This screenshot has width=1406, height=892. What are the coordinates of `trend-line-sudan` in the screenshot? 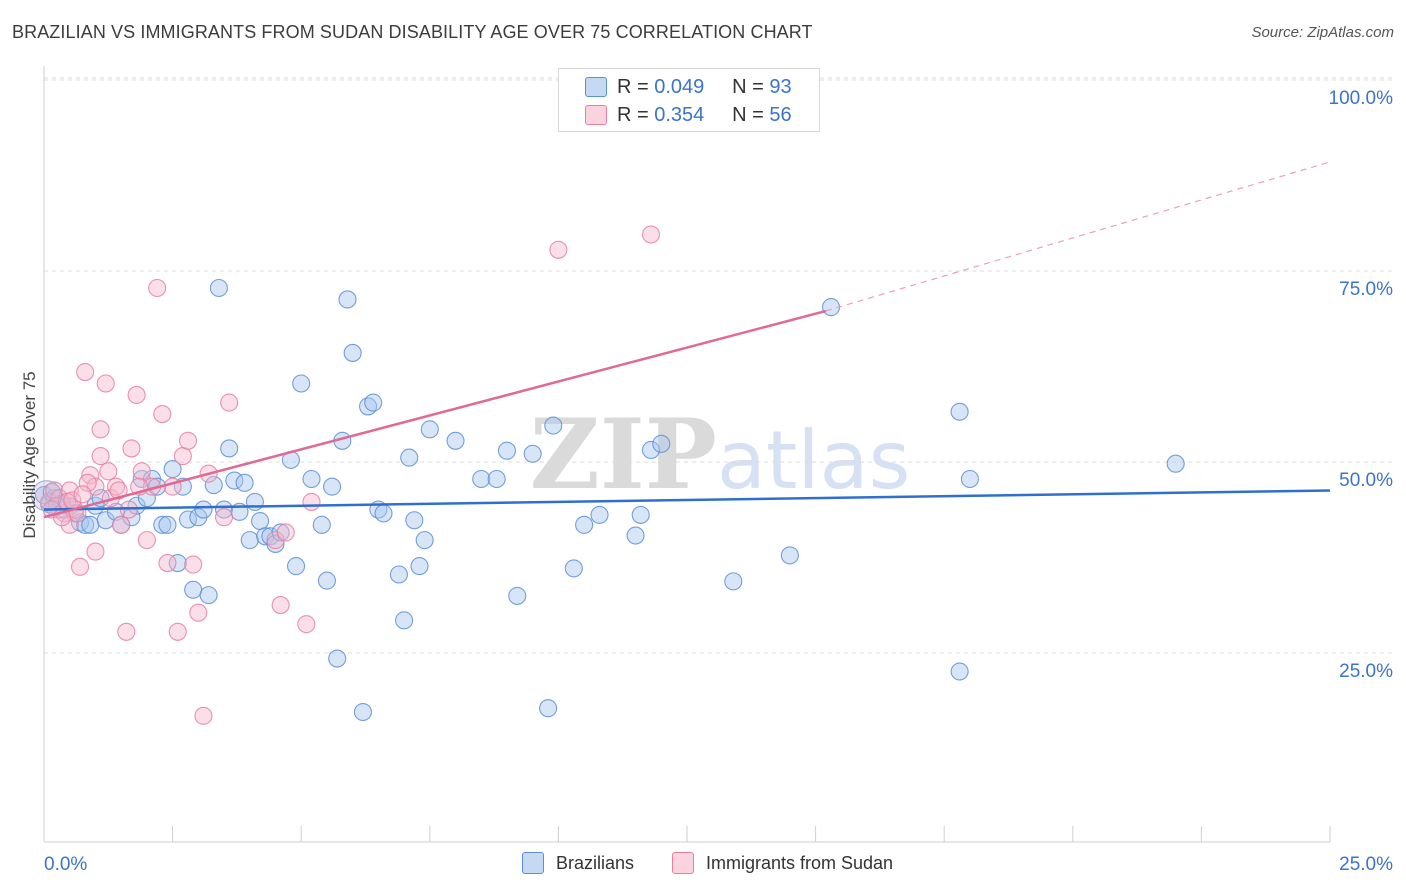 It's located at (435, 414).